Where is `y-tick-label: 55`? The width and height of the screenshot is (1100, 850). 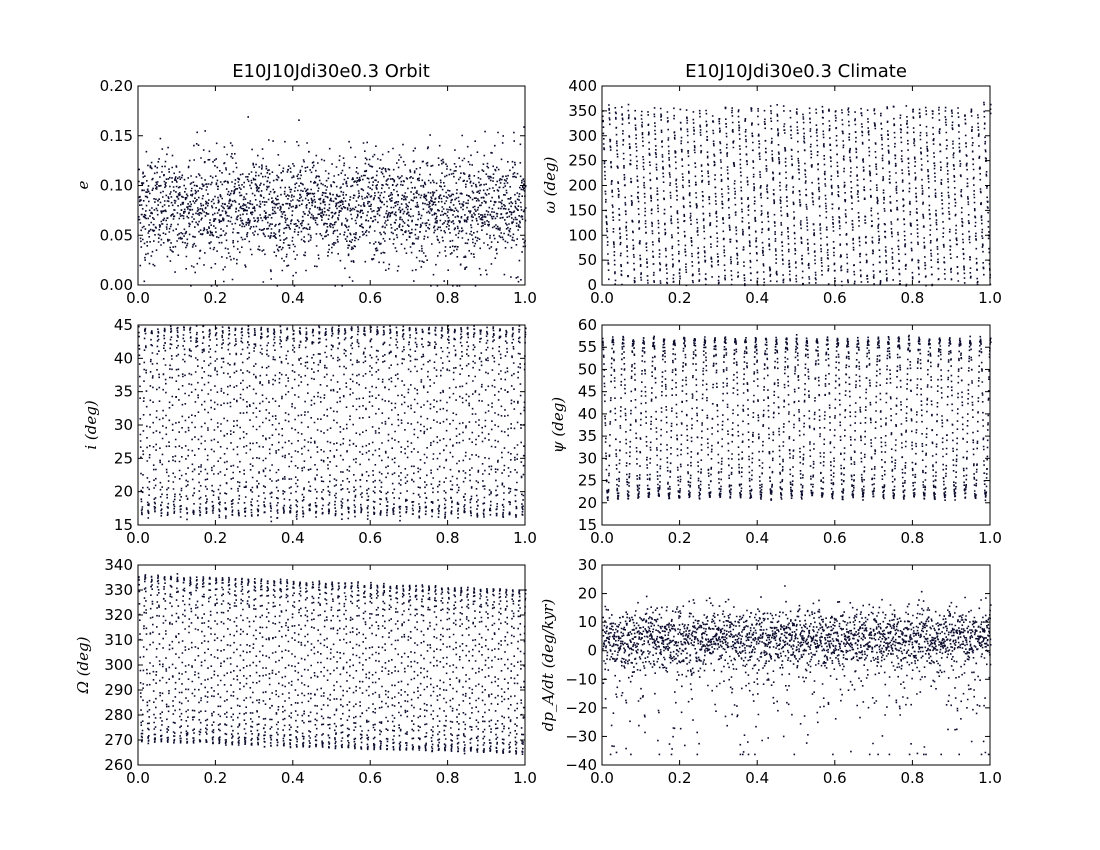 y-tick-label: 55 is located at coordinates (587, 347).